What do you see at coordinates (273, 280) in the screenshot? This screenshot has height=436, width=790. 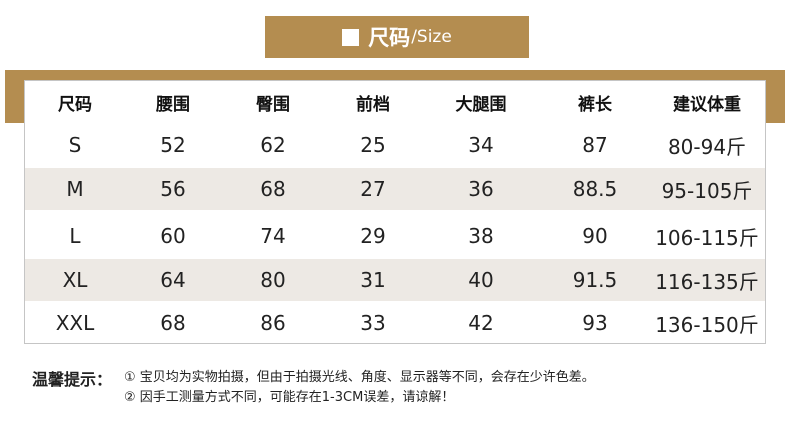 I see `cell-hip: 80` at bounding box center [273, 280].